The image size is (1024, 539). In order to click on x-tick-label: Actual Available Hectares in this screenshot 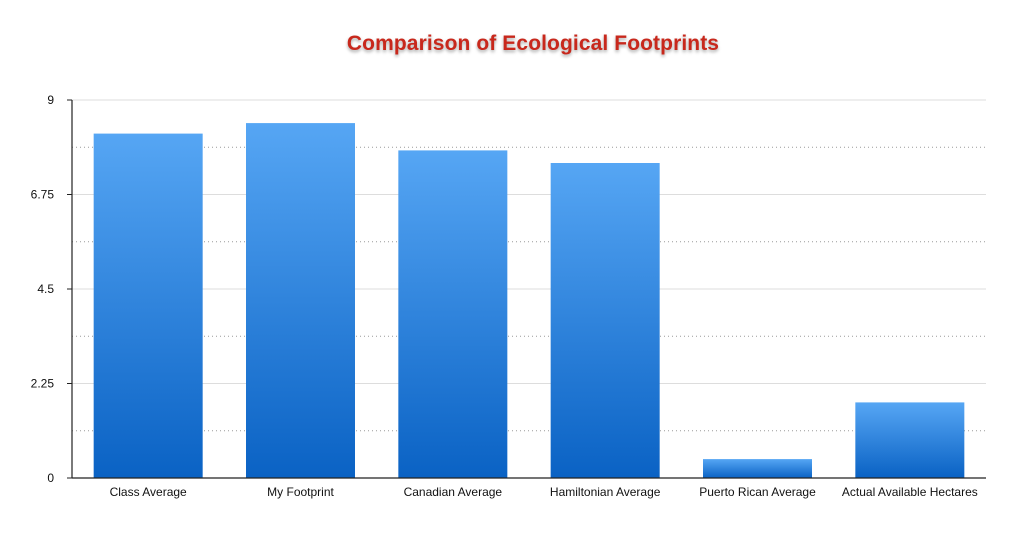, I will do `click(910, 492)`.